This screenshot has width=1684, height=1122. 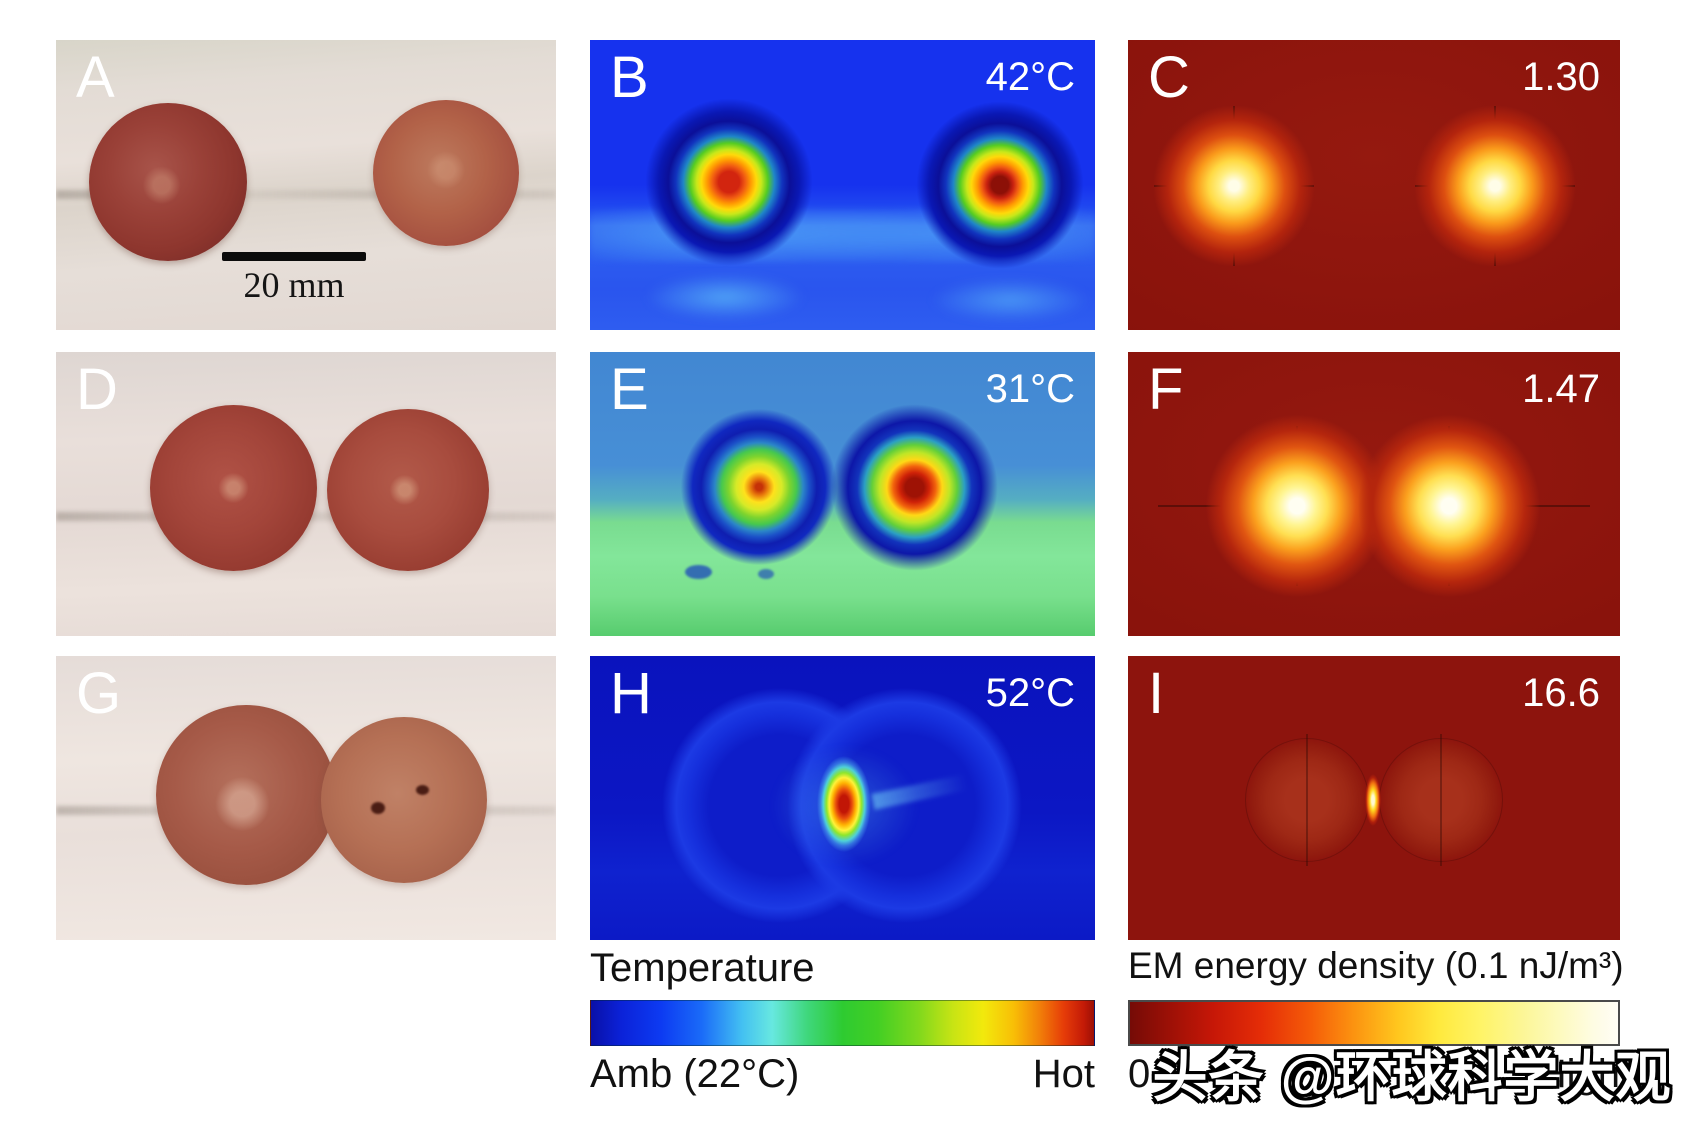 I want to click on panel-label-b: B, so click(x=629, y=77).